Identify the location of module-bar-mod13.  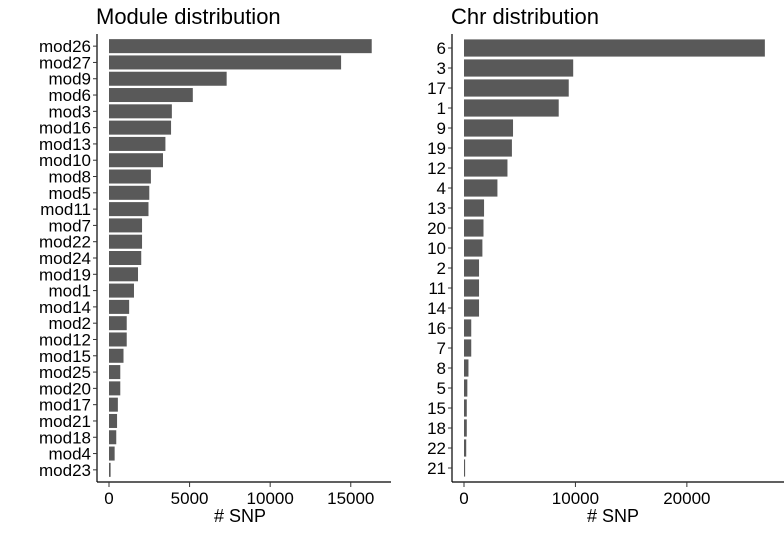
(137, 143).